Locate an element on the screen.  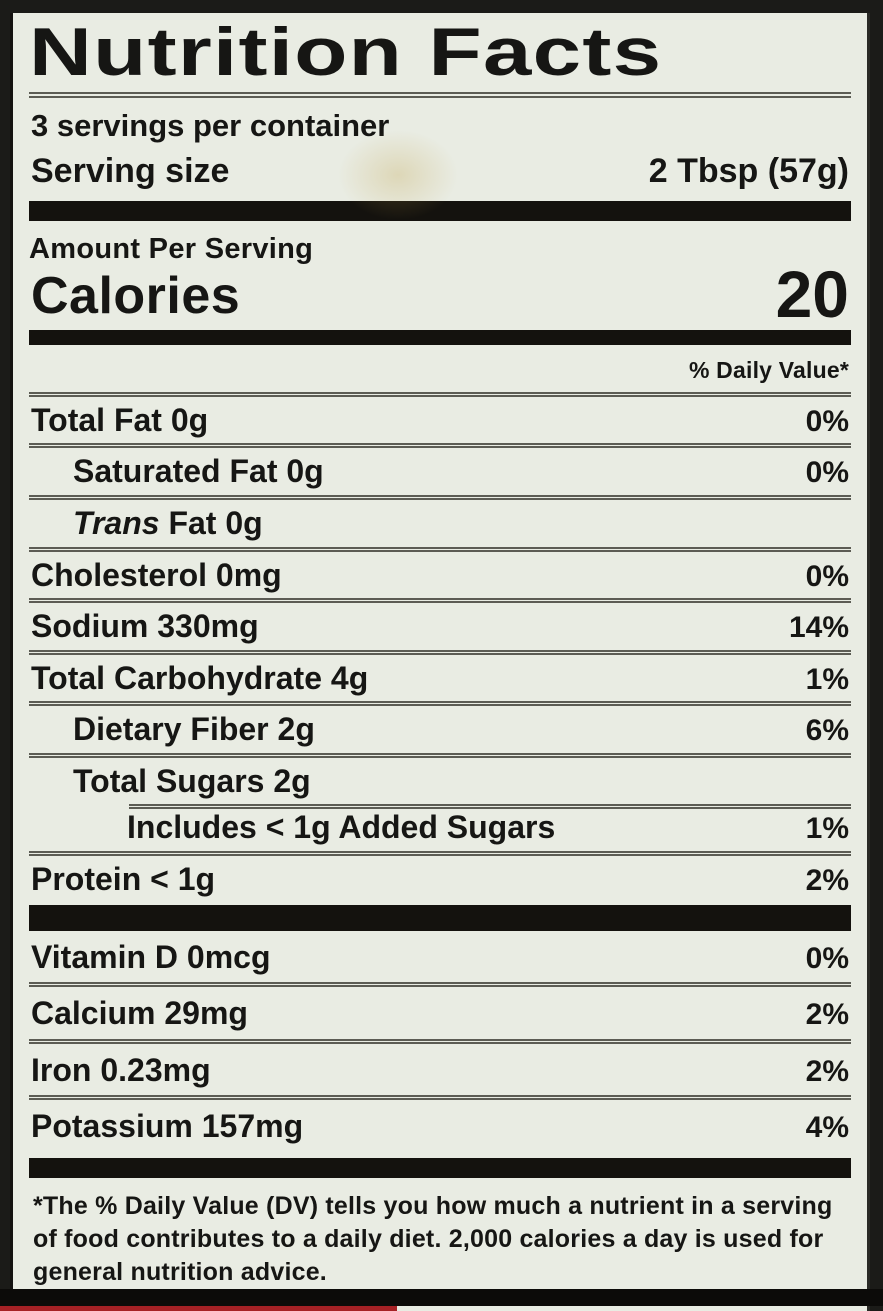
thick-divider-protein is located at coordinates (440, 917).